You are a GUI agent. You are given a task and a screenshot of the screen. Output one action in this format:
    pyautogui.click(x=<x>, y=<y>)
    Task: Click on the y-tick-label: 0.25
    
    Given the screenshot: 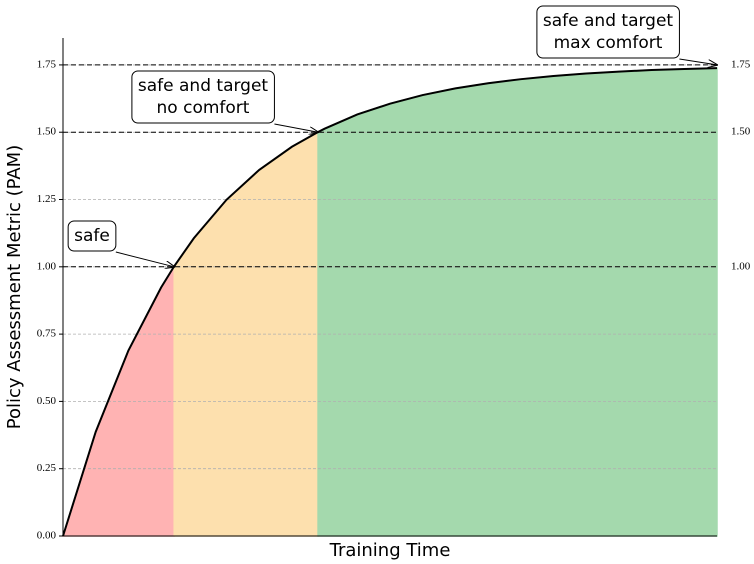 What is the action you would take?
    pyautogui.click(x=47, y=468)
    